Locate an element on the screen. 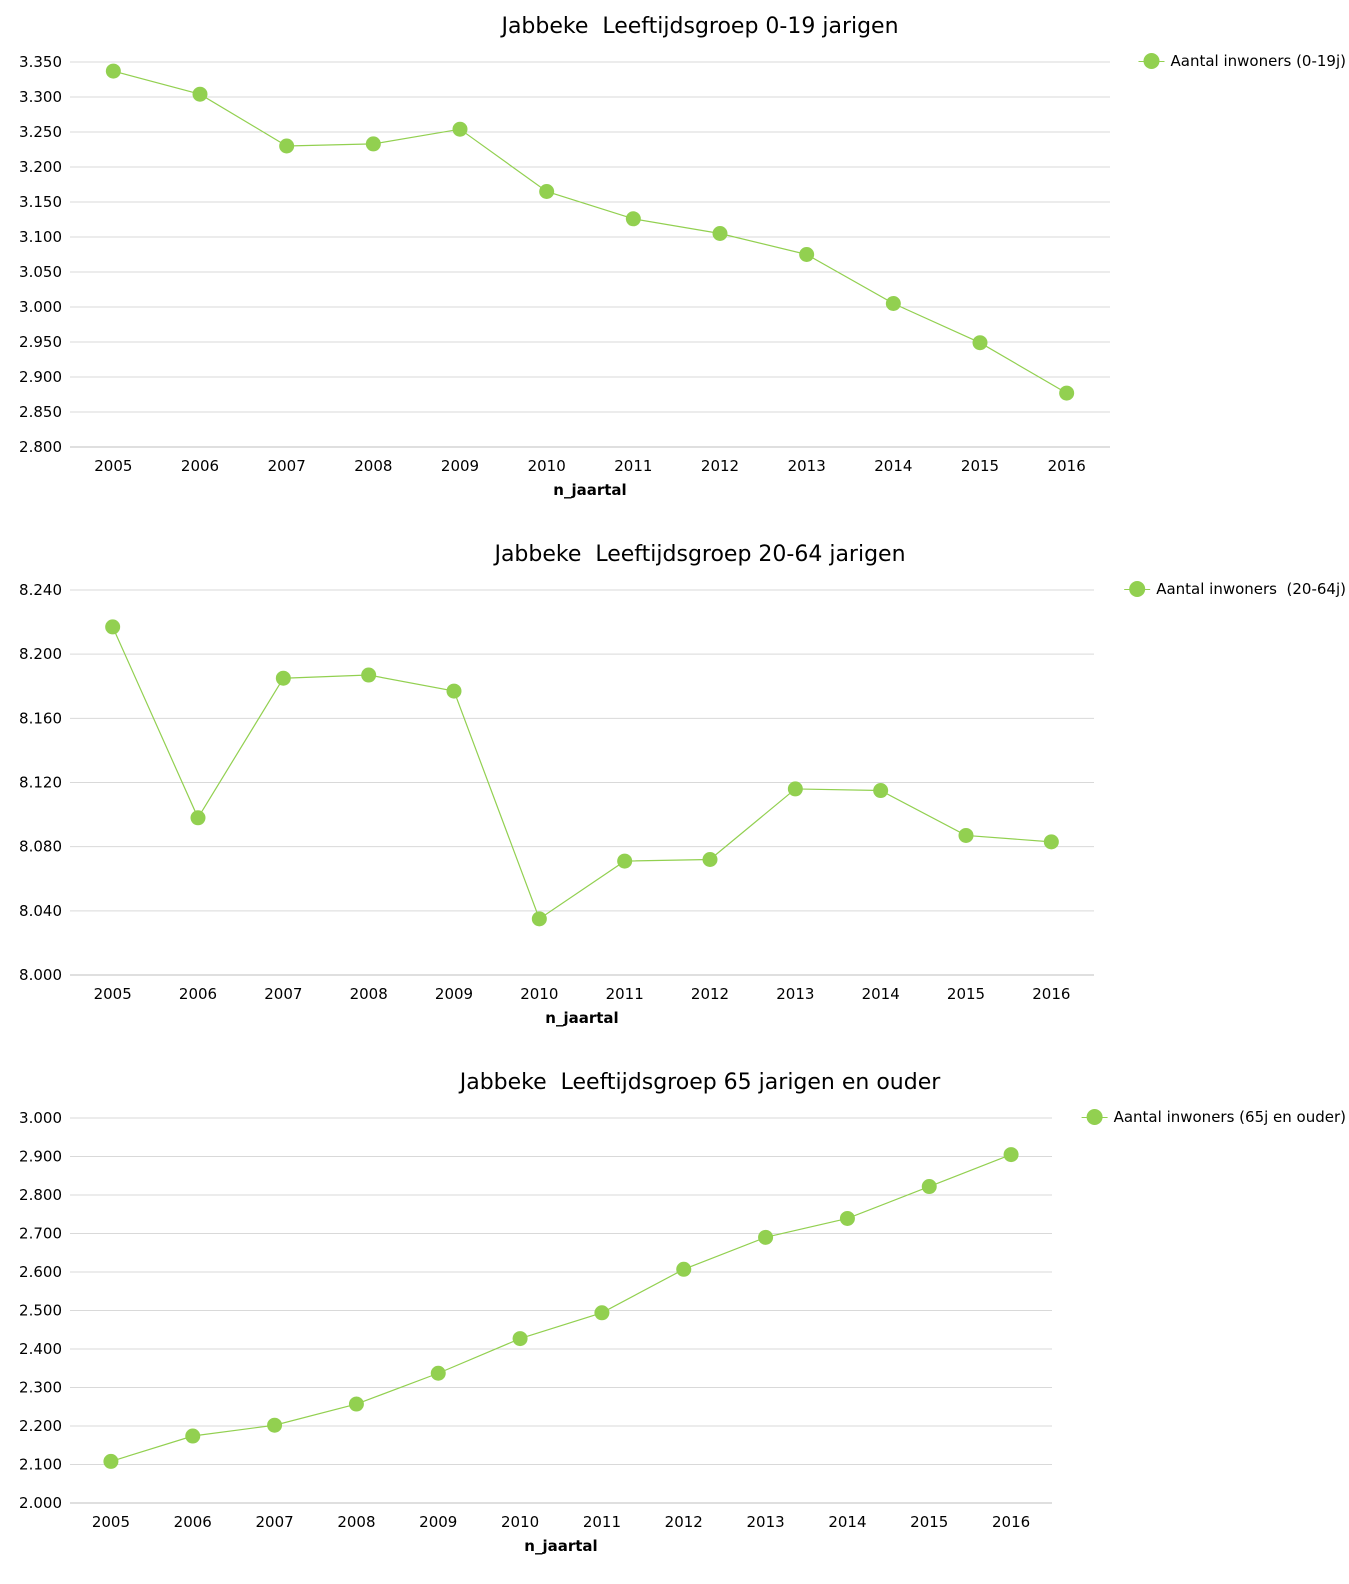  legend-label: Aantal inwoners (0-19j) is located at coordinates (1258, 61).